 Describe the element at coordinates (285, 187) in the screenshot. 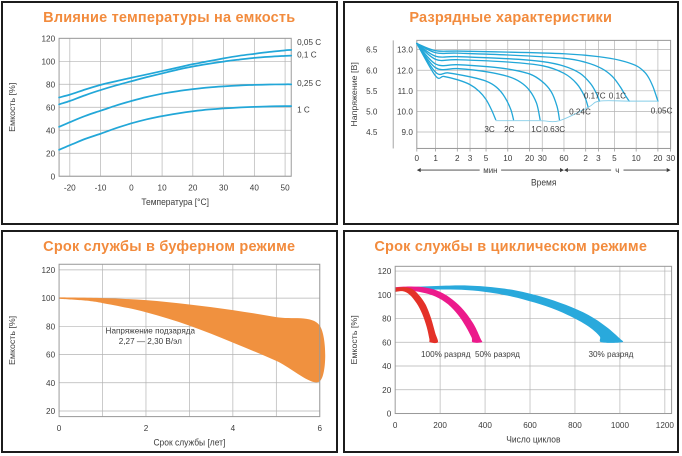

I see `x-tick-label: 50` at that location.